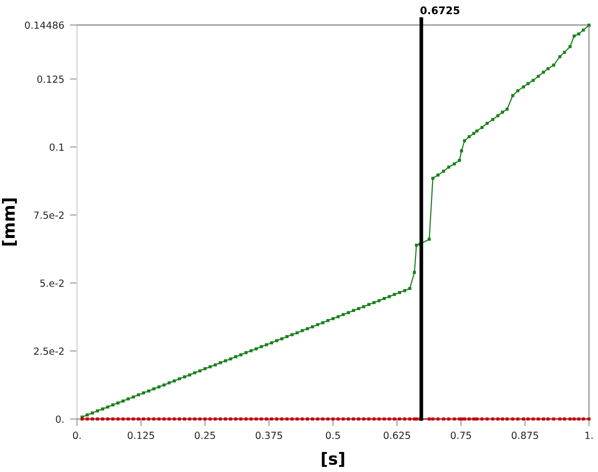 The width and height of the screenshot is (598, 472). What do you see at coordinates (269, 436) in the screenshot?
I see `x-tick-label: 0.375` at bounding box center [269, 436].